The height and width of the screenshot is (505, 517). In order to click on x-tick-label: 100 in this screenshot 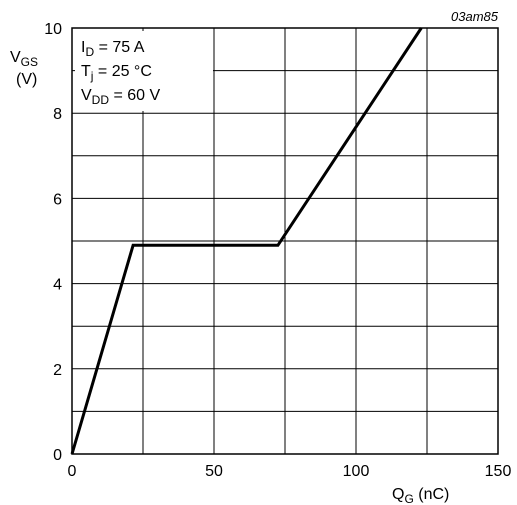, I will do `click(356, 471)`.